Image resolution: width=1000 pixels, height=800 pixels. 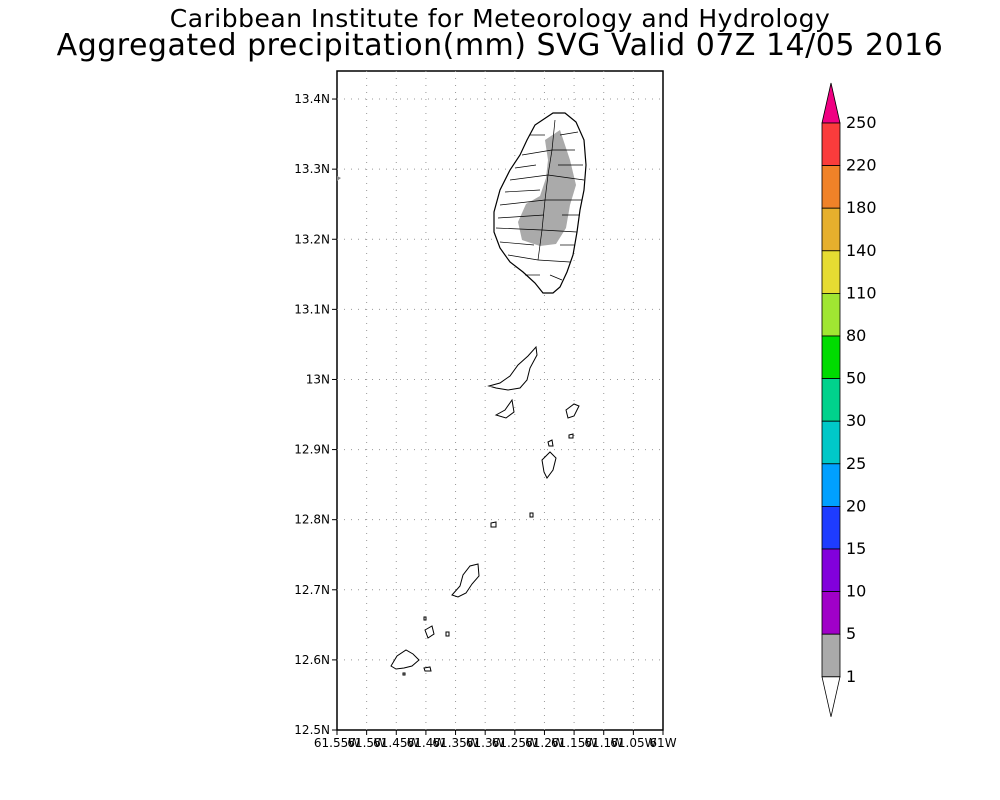 I want to click on legend-label: 80, so click(x=856, y=335).